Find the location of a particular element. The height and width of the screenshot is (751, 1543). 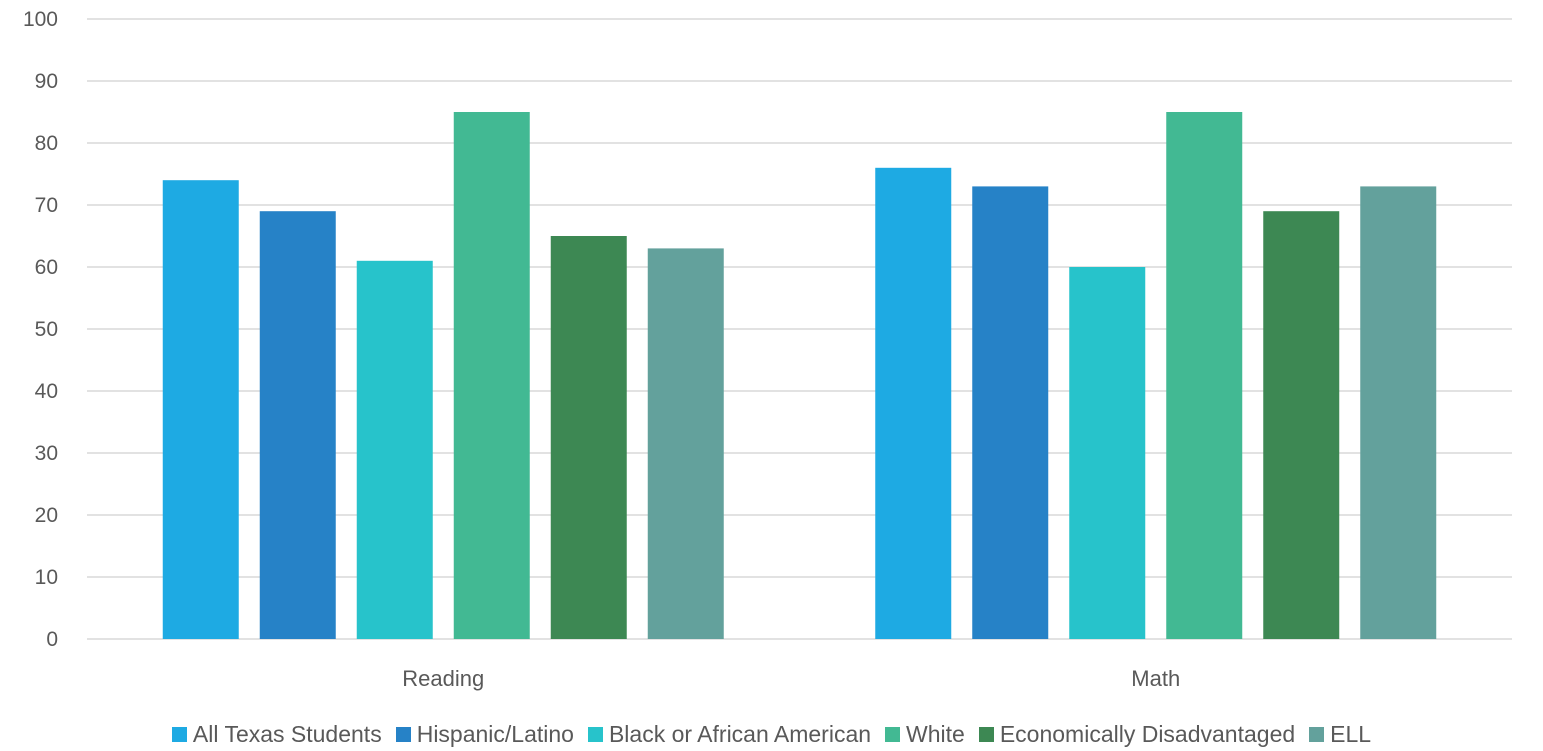

y-tick-label: 100 is located at coordinates (40, 19).